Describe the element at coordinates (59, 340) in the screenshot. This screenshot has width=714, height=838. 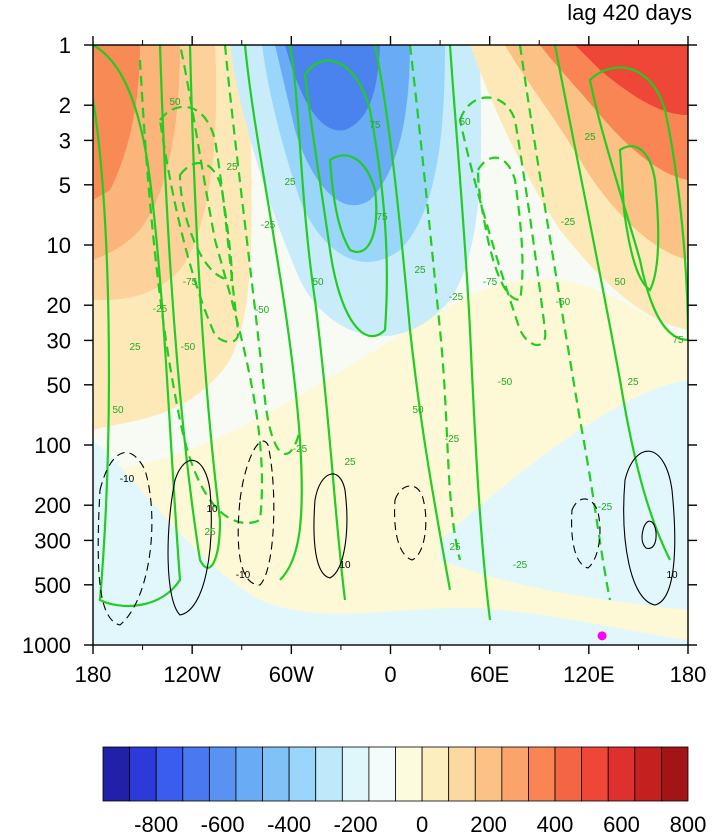
I see `y-tick-label: 30` at that location.